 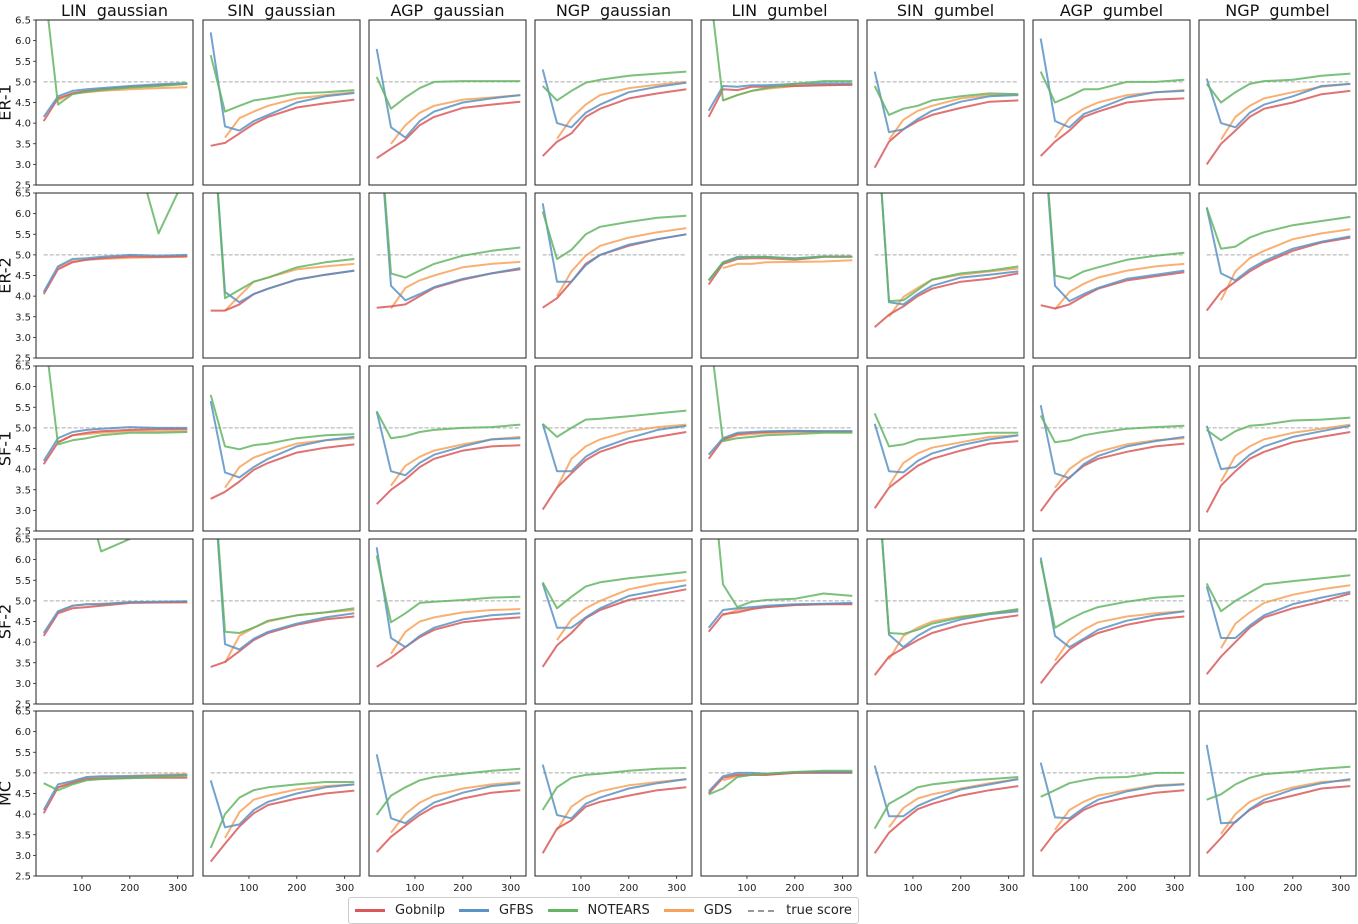 What do you see at coordinates (7, 448) in the screenshot?
I see `row-label: SF-1` at bounding box center [7, 448].